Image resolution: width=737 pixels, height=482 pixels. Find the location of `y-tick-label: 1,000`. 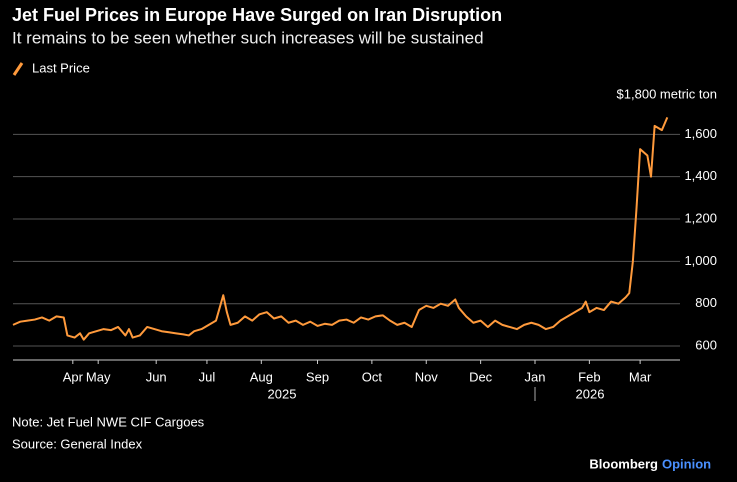

y-tick-label: 1,000 is located at coordinates (700, 260).